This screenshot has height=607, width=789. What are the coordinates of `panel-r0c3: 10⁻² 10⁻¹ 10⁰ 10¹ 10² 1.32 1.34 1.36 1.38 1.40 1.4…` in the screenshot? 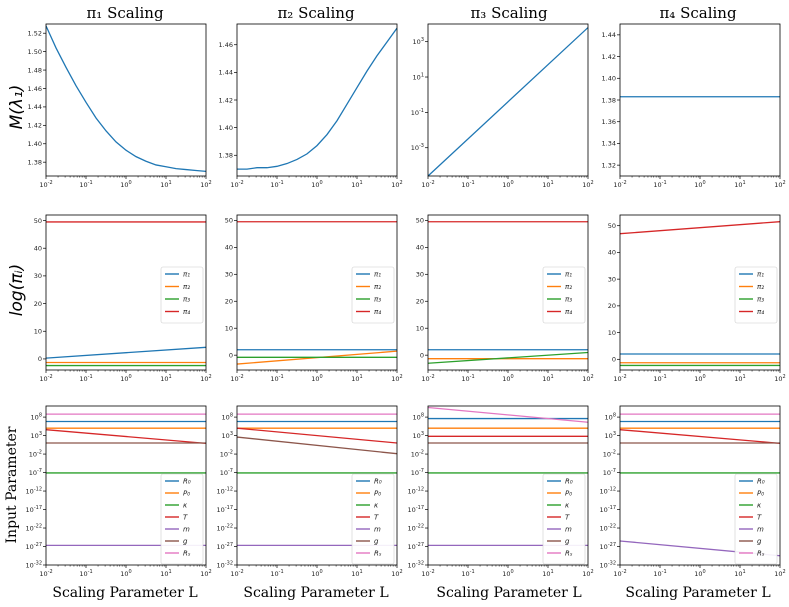 It's located at (694, 106).